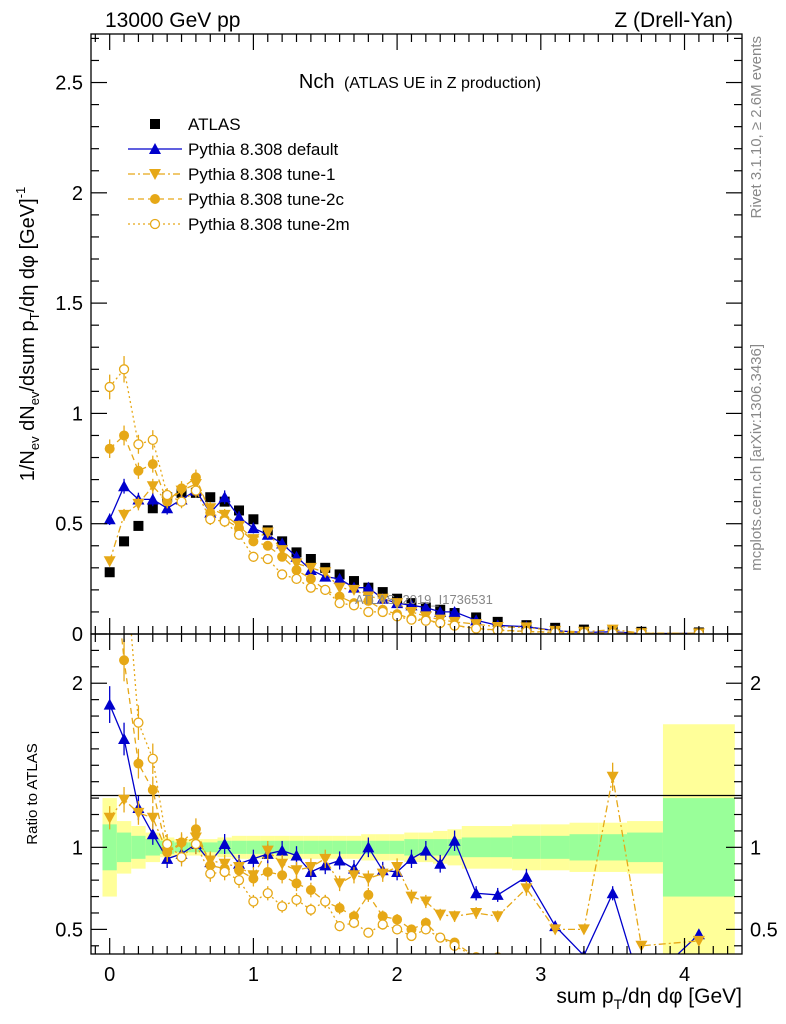 This screenshot has width=786, height=1024. Describe the element at coordinates (69, 525) in the screenshot. I see `top-y-tick-label: 0.5` at that location.